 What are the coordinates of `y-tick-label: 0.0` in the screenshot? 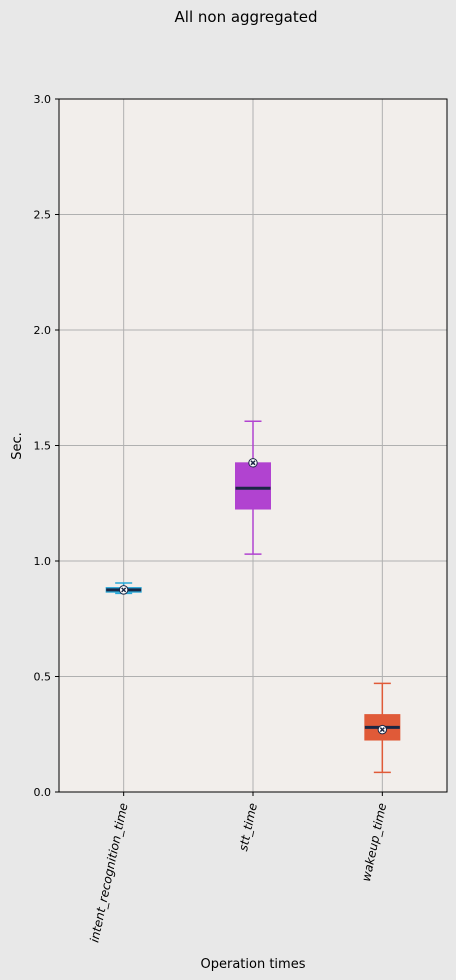 It's located at (43, 792).